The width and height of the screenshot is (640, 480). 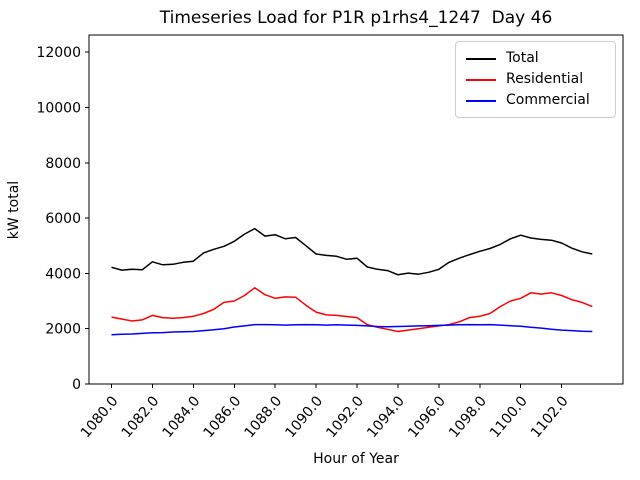 I want to click on x-tick-label: 1100.0, so click(x=509, y=417).